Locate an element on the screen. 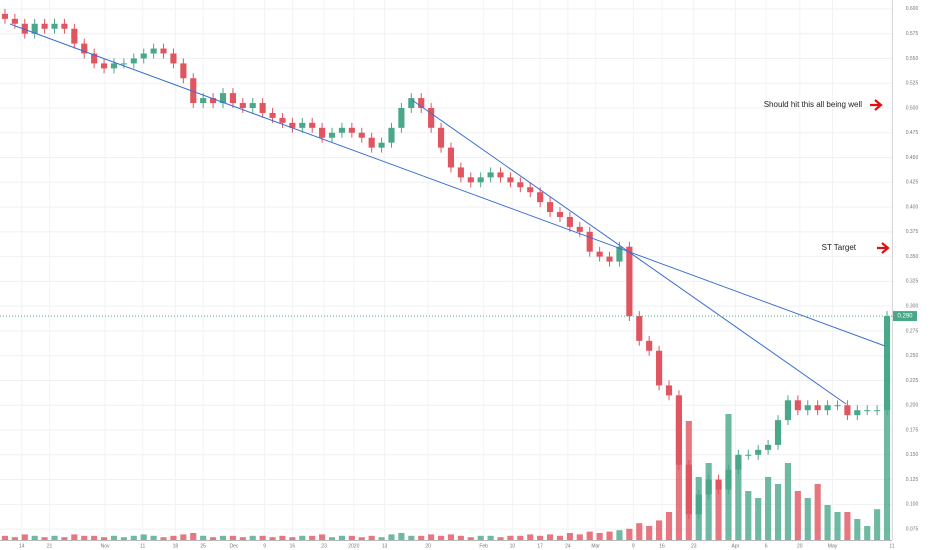 The image size is (932, 550). x-tick-label: 2020 is located at coordinates (353, 546).